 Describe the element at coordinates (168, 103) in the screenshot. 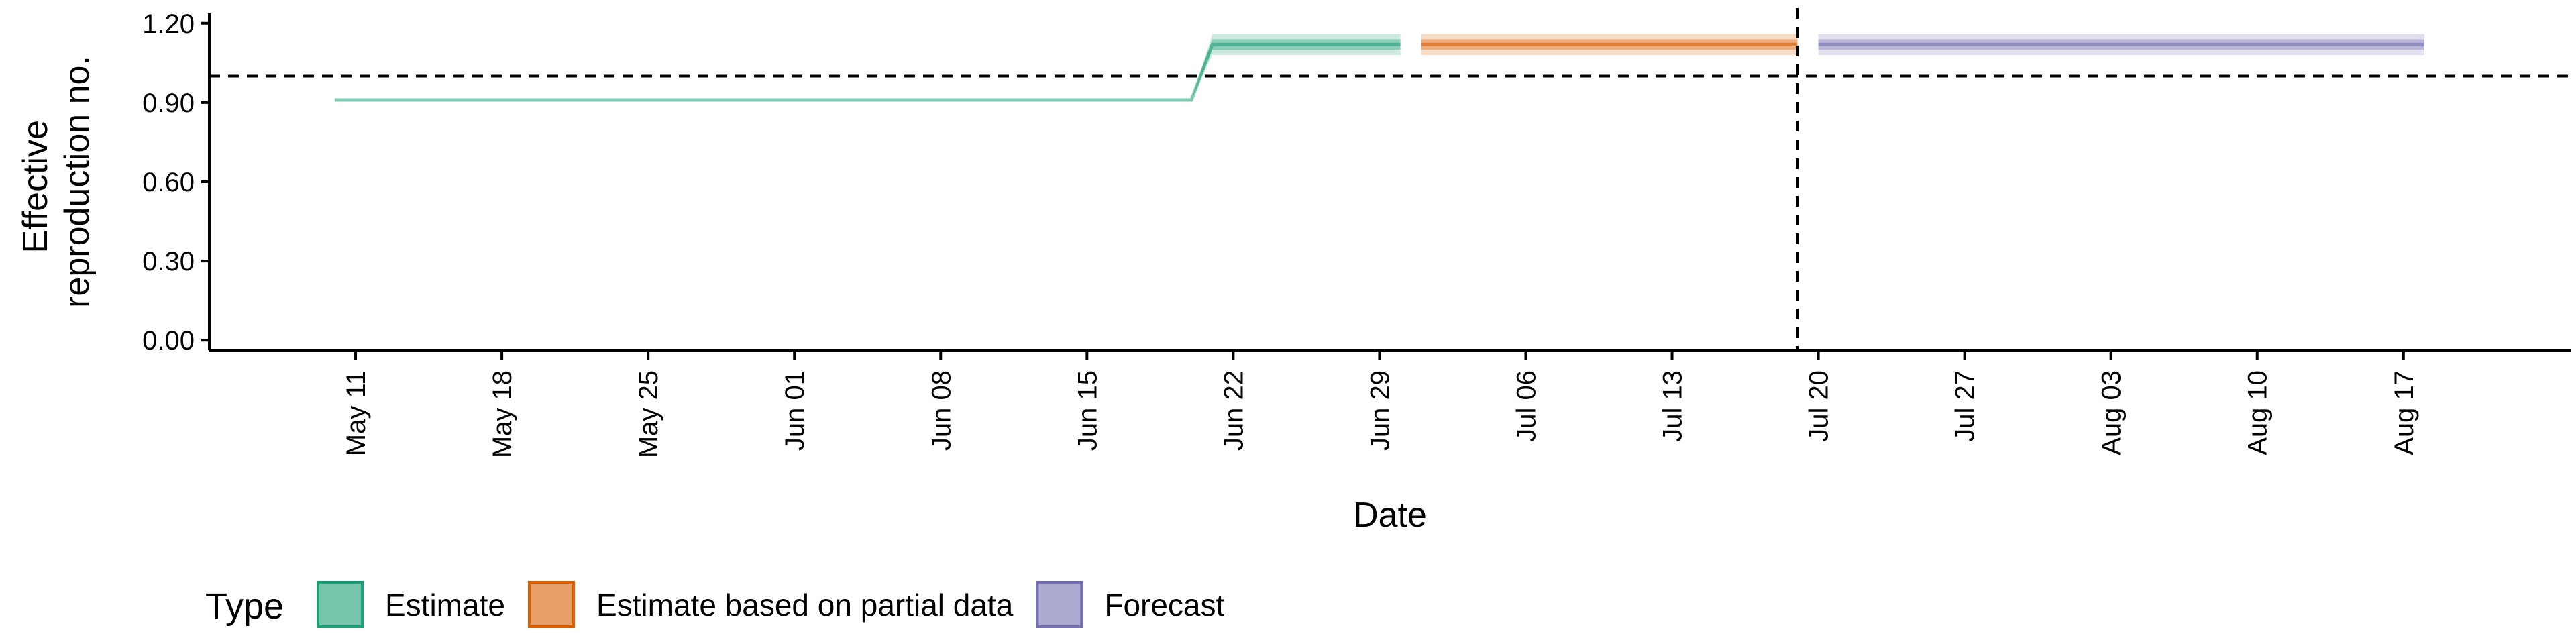

I see `y-tick-label: 0.90` at that location.